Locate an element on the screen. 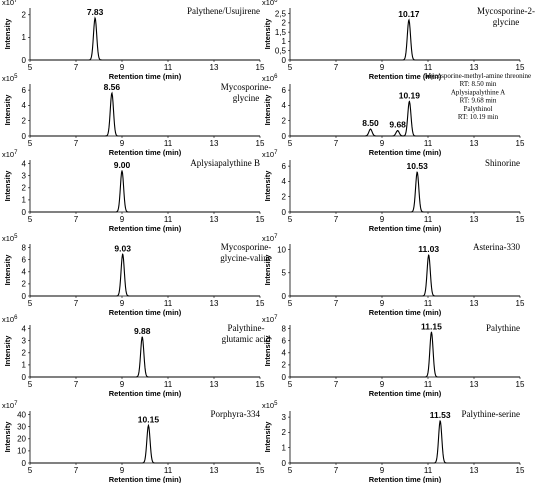 The height and width of the screenshot is (483, 550). peak-retention-label: 10.17 is located at coordinates (409, 14).